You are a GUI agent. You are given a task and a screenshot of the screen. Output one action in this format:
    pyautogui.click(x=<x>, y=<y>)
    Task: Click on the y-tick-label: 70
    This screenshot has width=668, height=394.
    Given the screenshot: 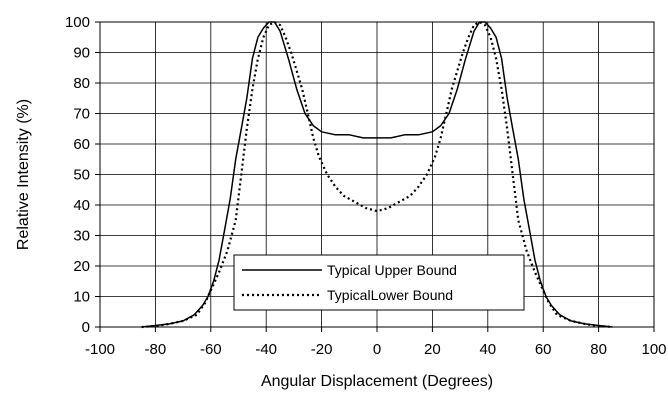 What is the action you would take?
    pyautogui.click(x=81, y=114)
    